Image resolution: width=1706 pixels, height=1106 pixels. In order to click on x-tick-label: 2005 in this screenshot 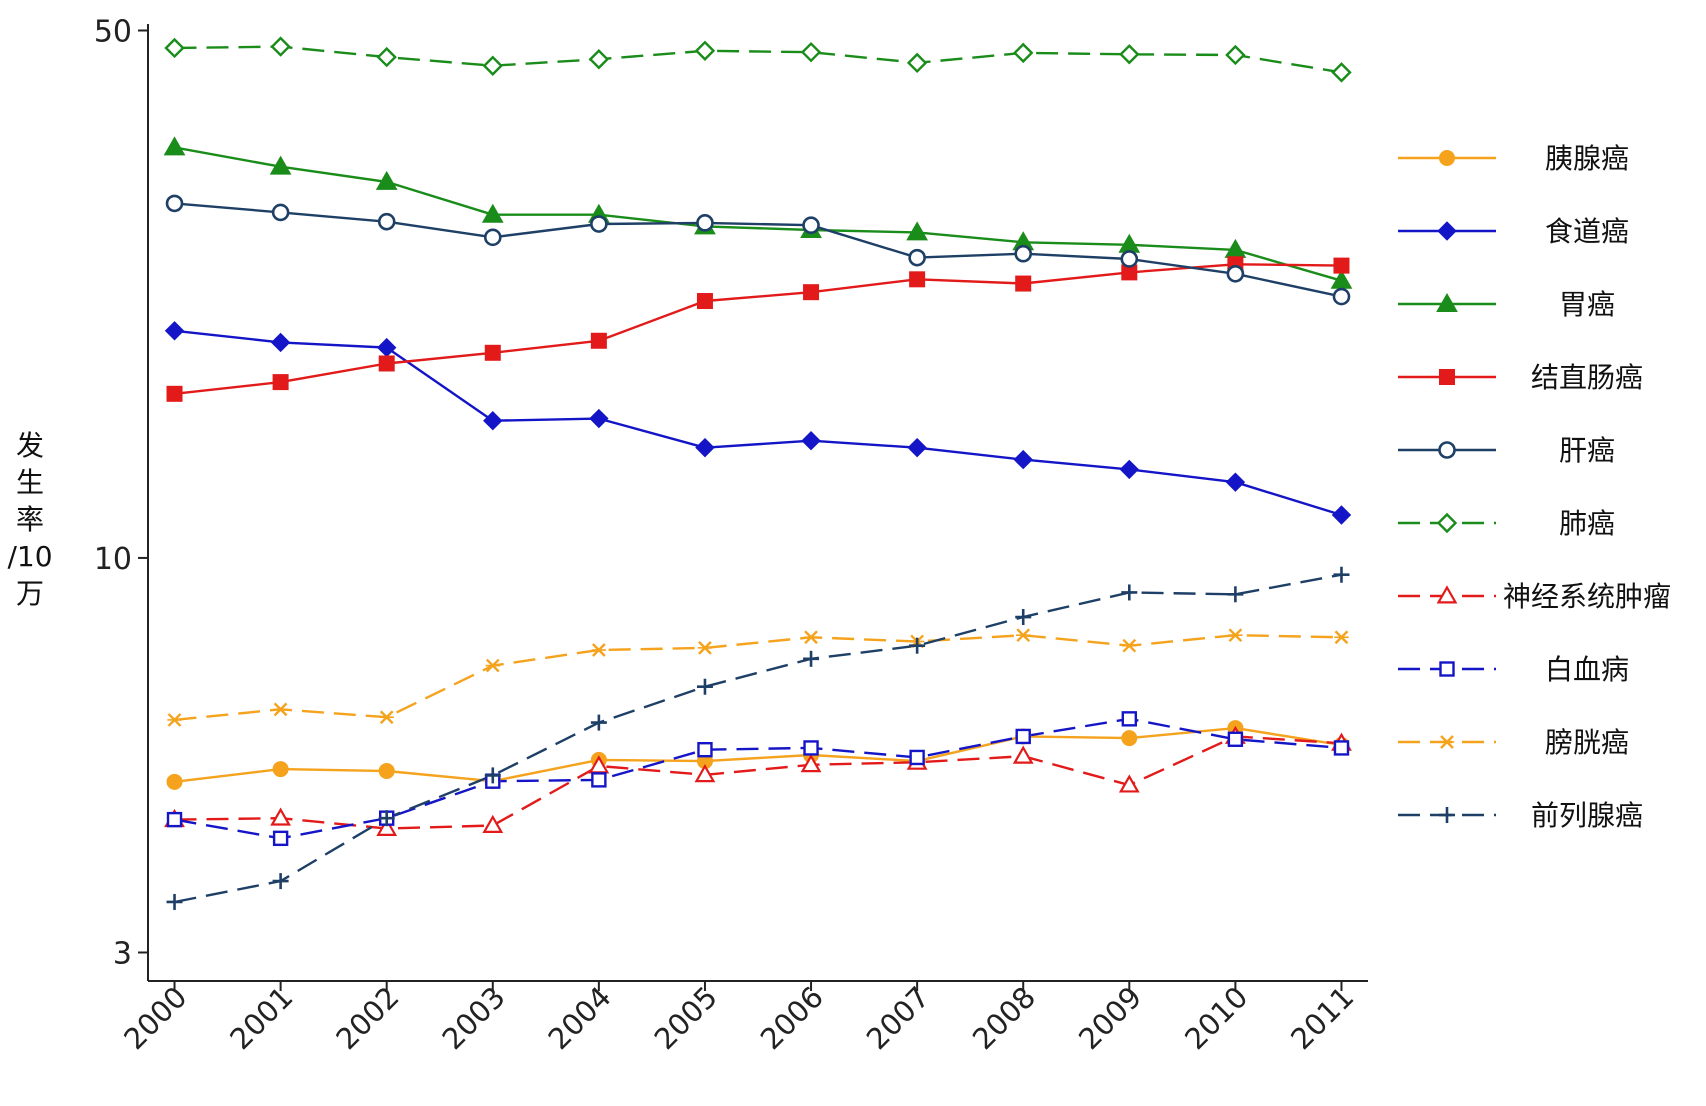, I will do `click(686, 1018)`.